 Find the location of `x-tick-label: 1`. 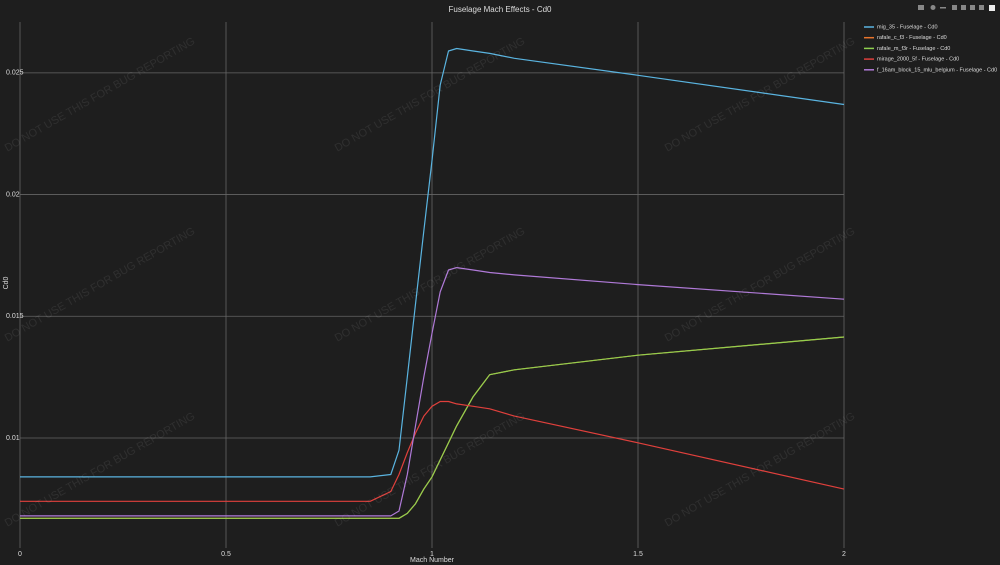

x-tick-label: 1 is located at coordinates (432, 554).